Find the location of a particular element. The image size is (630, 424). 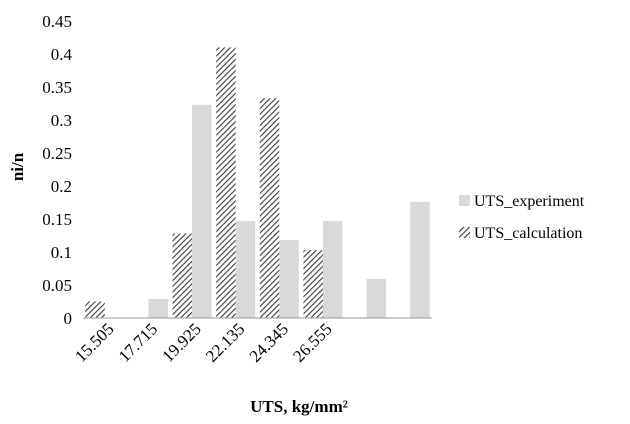

x-tick-label: 17.715 is located at coordinates (138, 342).